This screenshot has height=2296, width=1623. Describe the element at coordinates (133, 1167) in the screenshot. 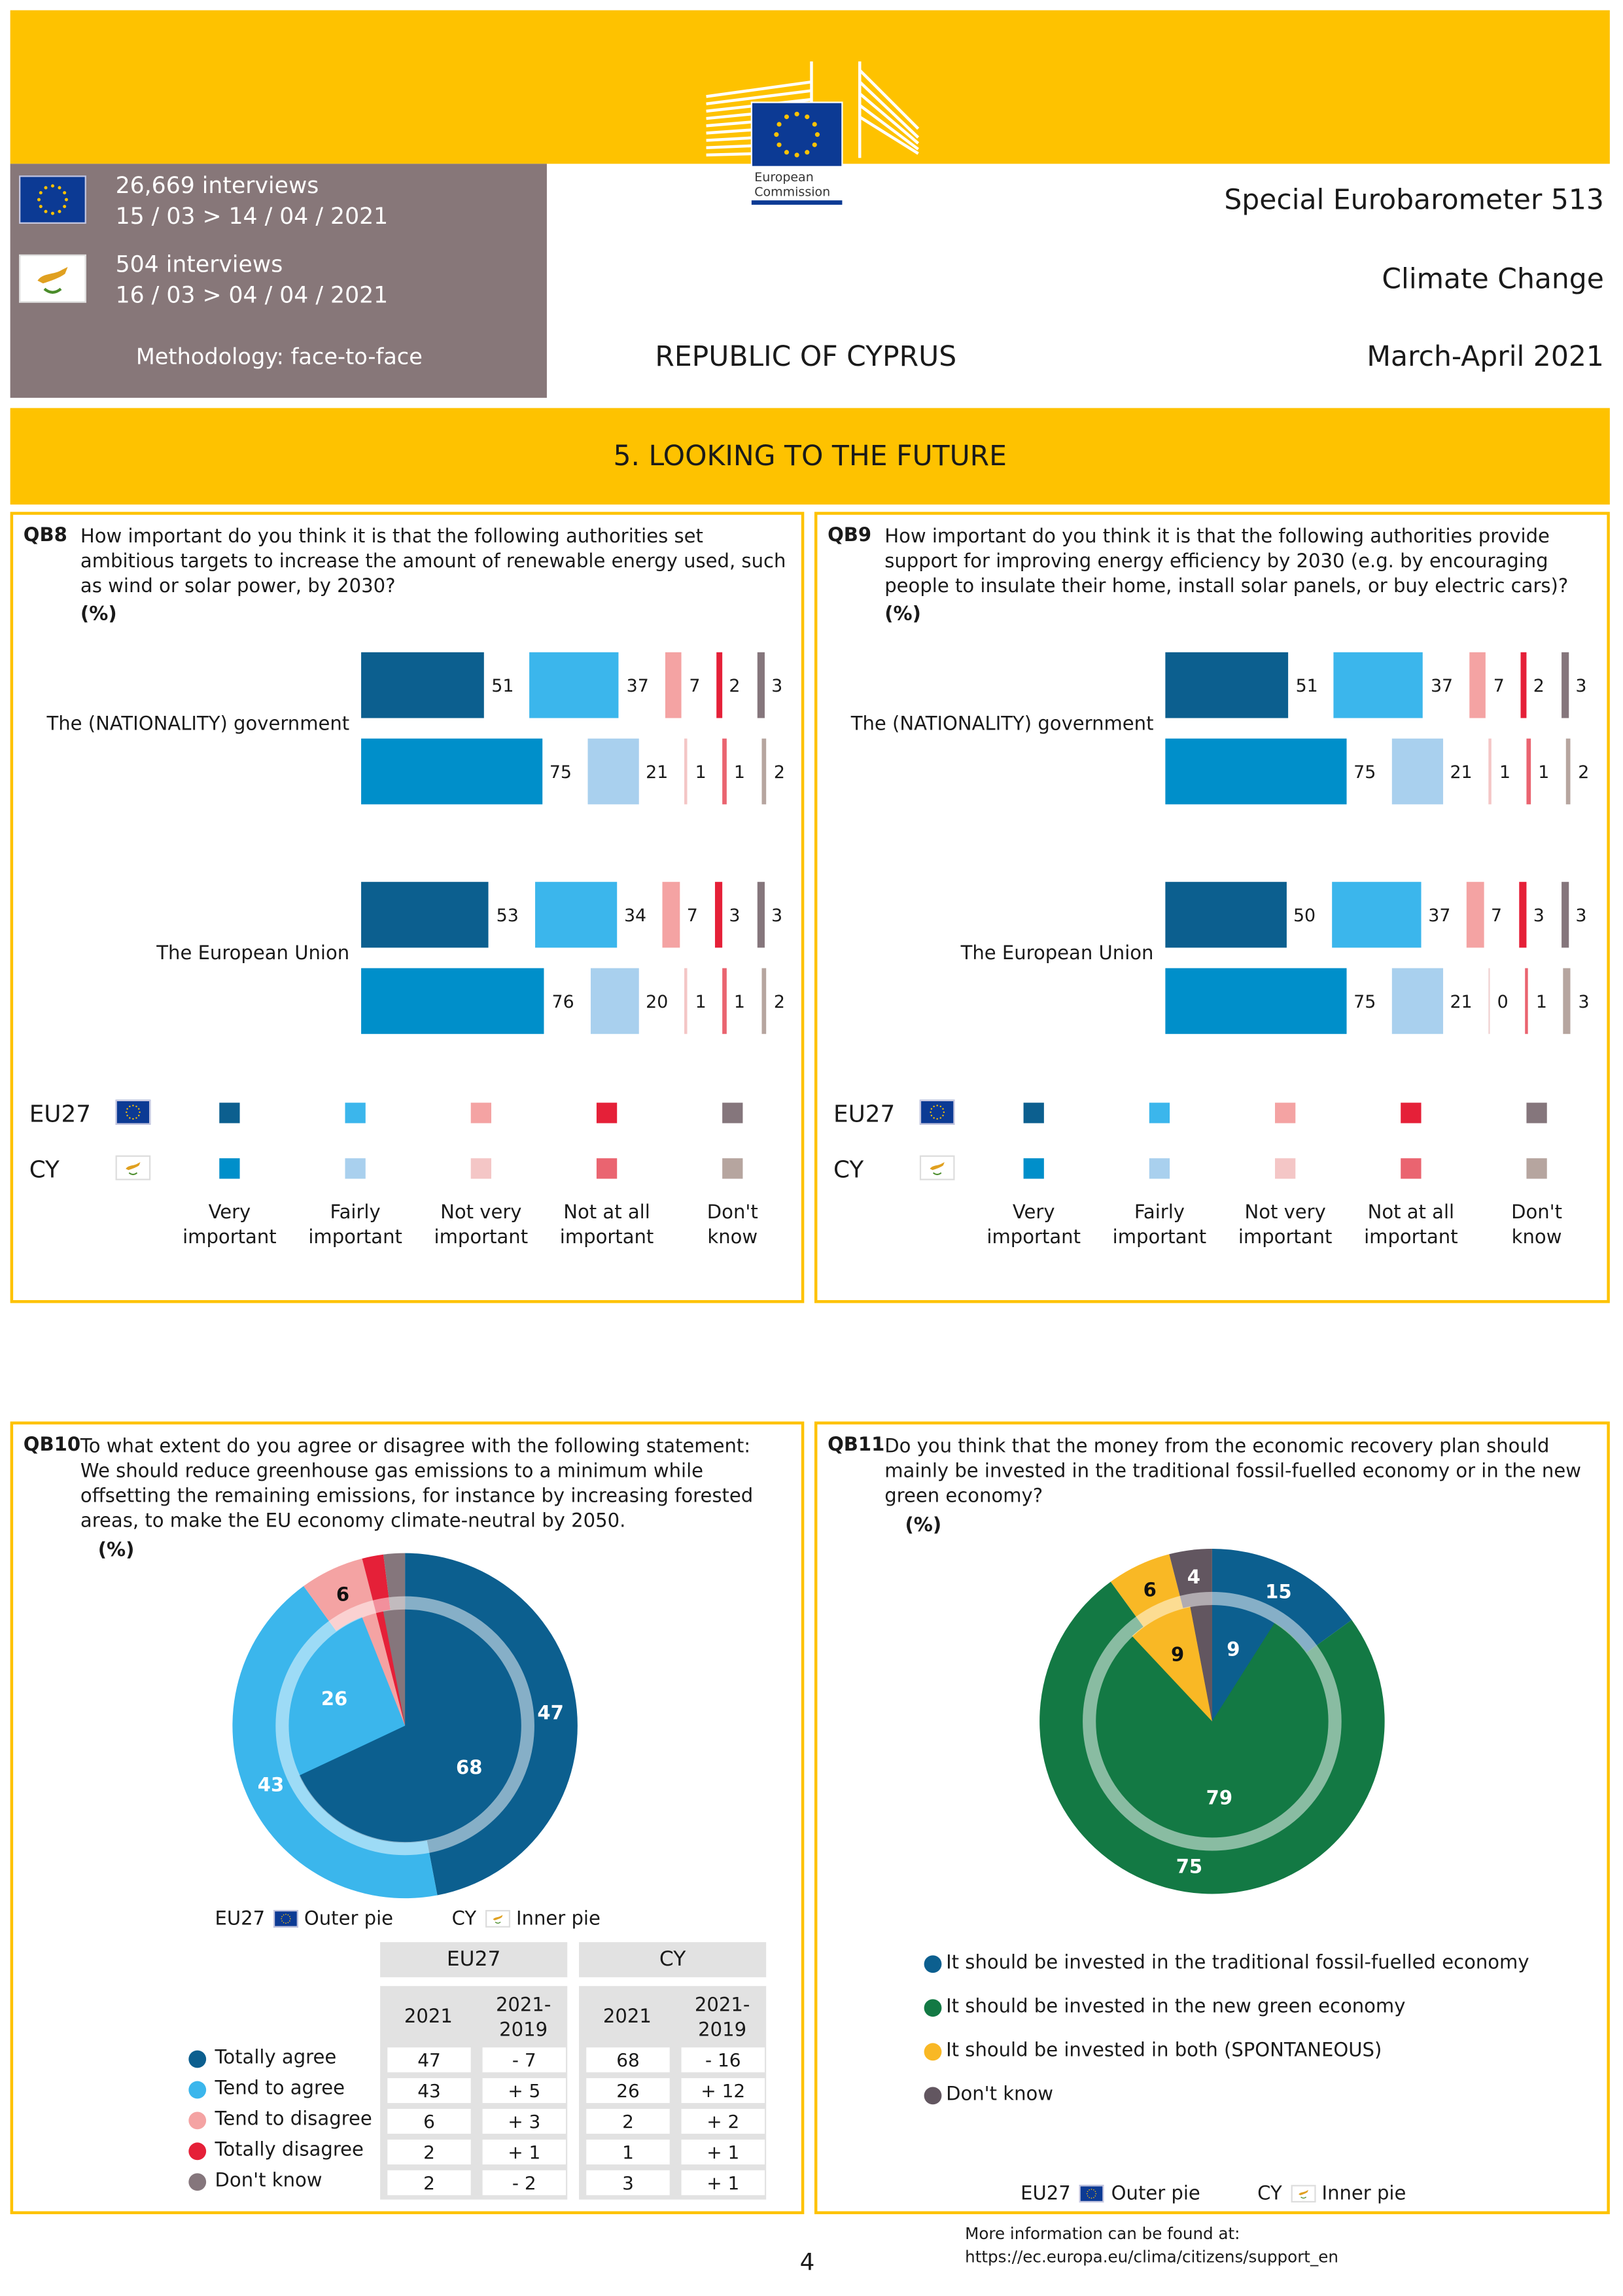

I see `cyprus-map-icon` at that location.